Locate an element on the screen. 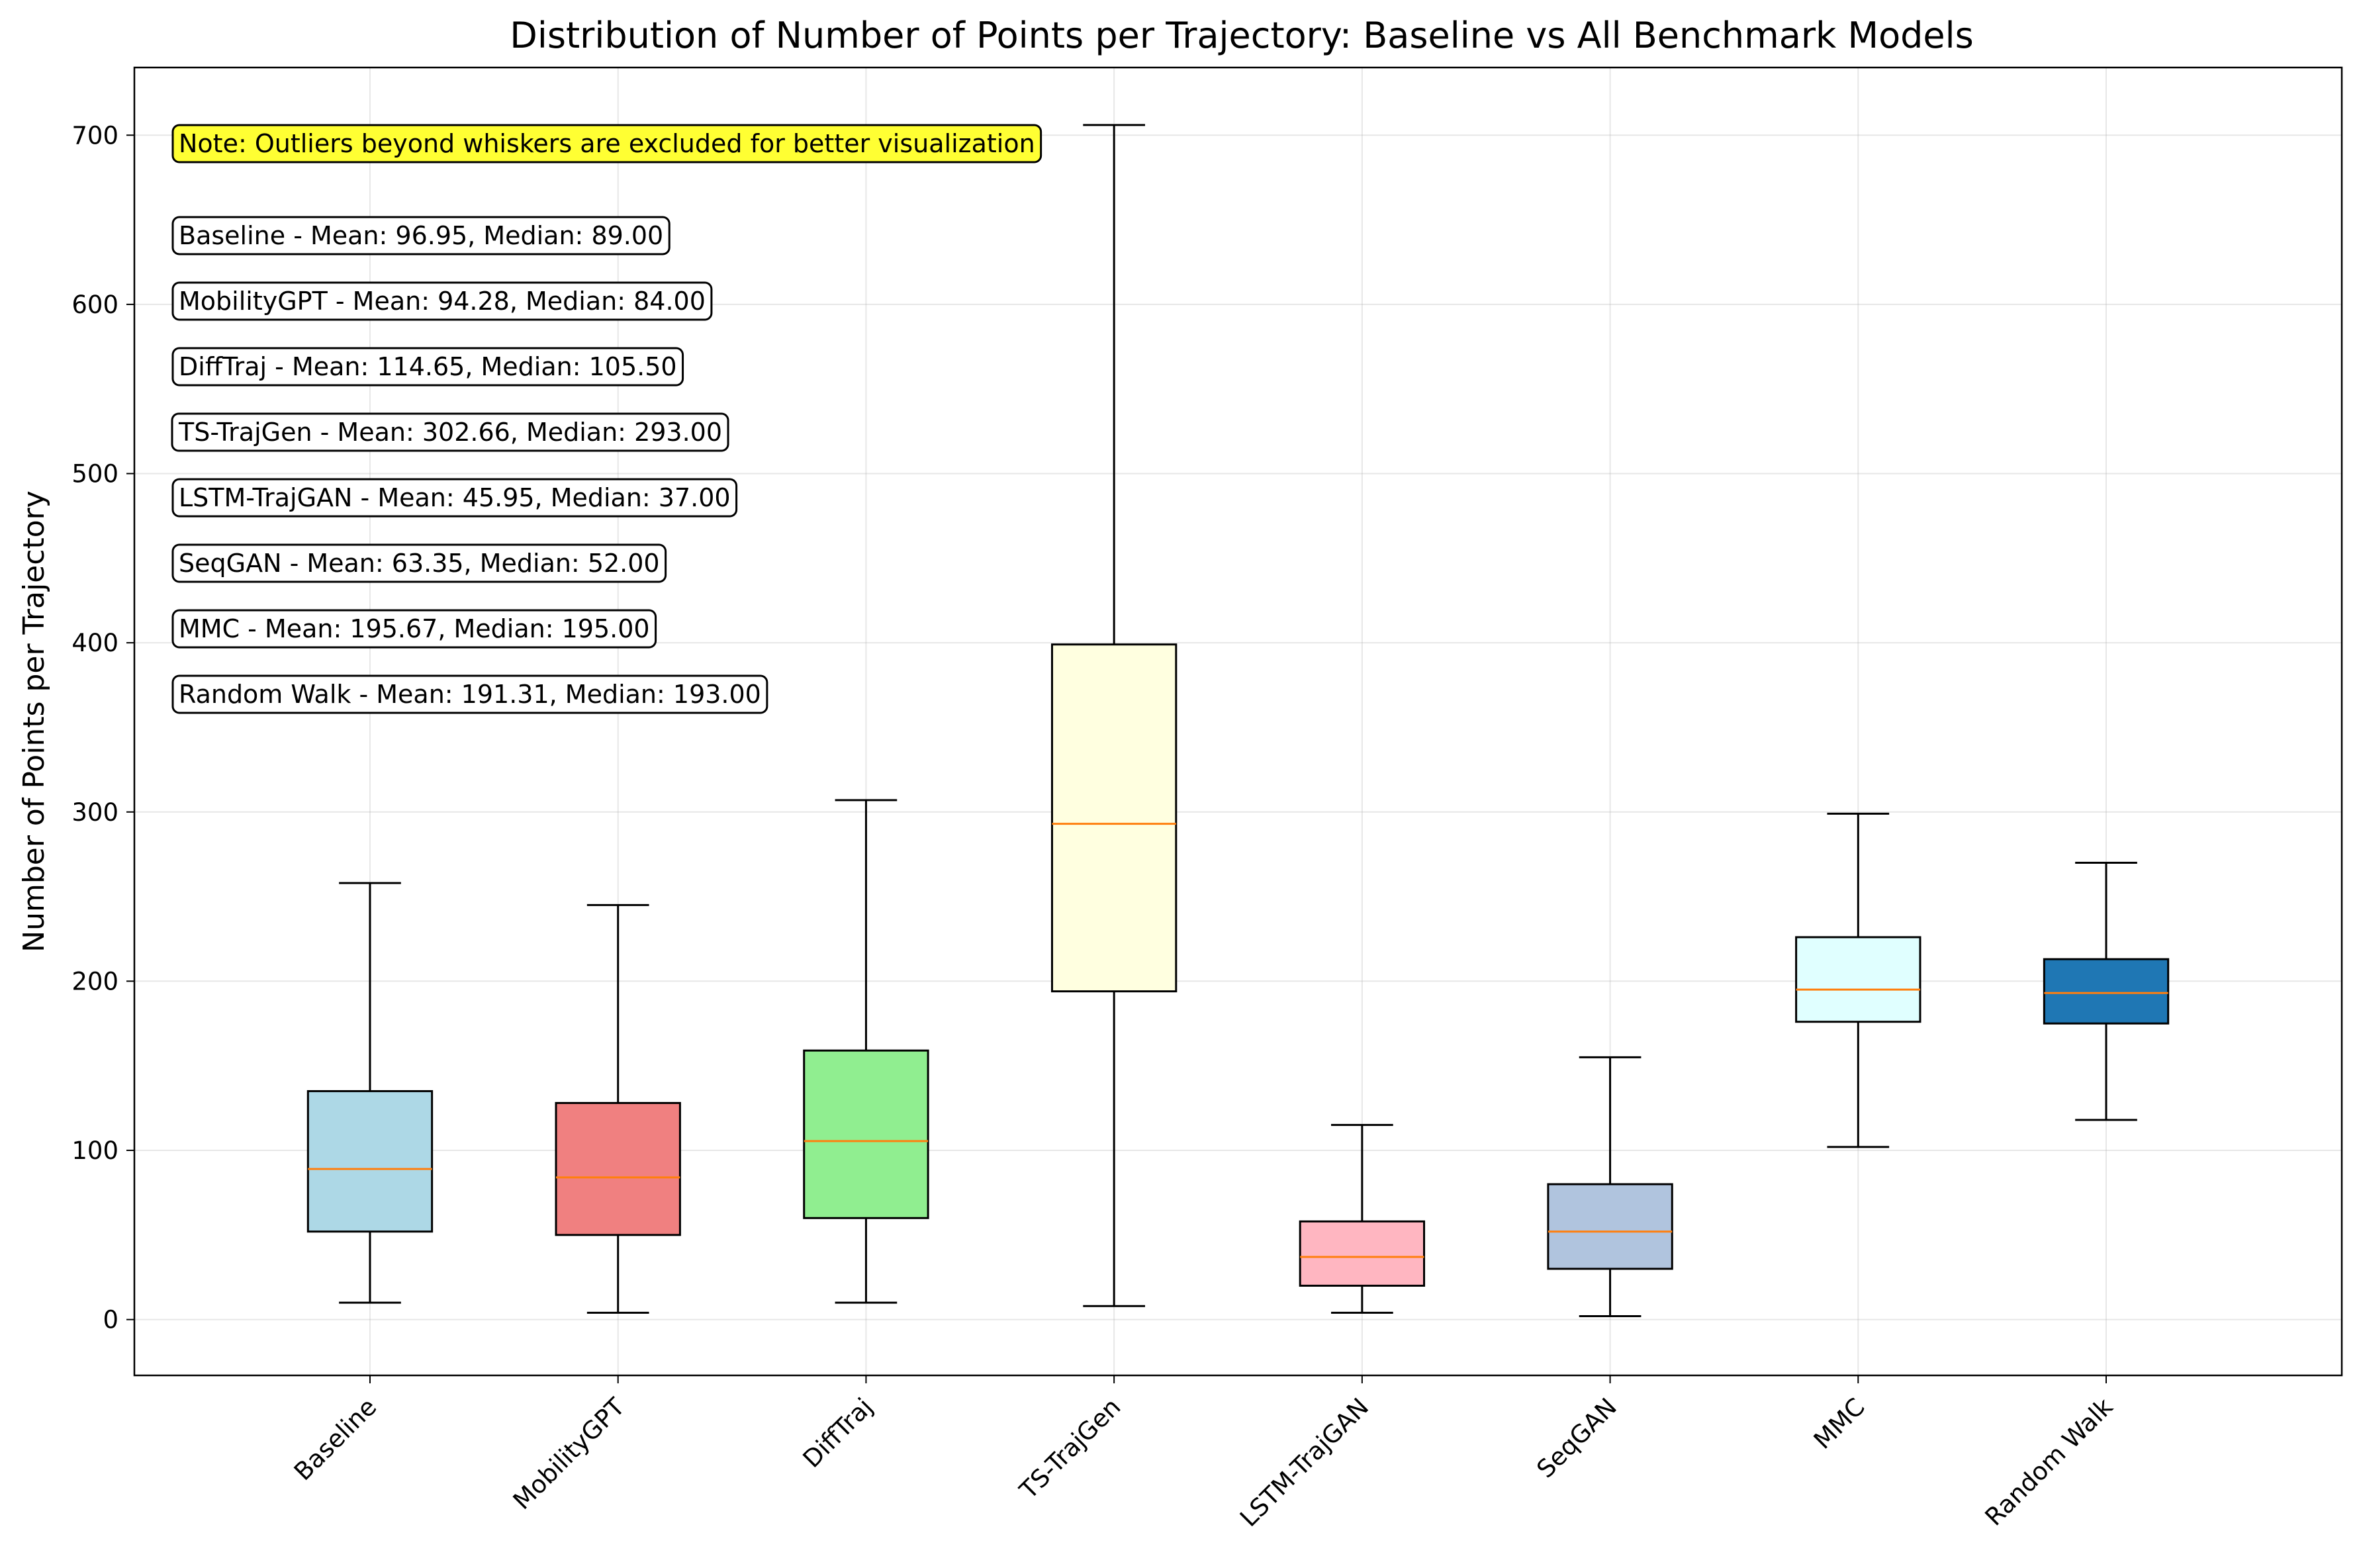  box-ts-trajgen is located at coordinates (1114, 715).